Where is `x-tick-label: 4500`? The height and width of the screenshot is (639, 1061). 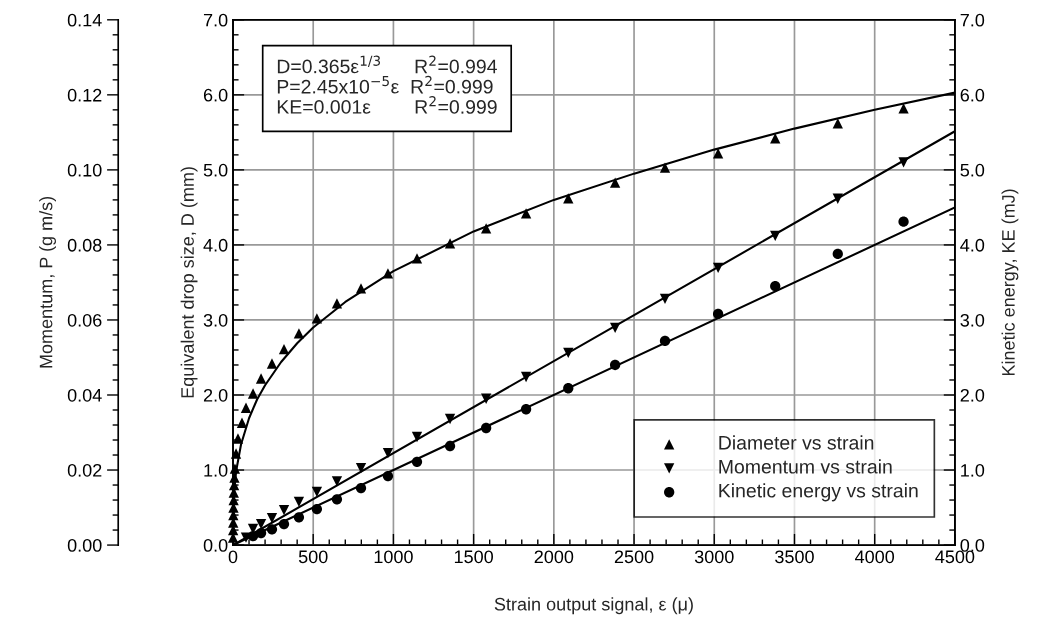 x-tick-label: 4500 is located at coordinates (955, 557).